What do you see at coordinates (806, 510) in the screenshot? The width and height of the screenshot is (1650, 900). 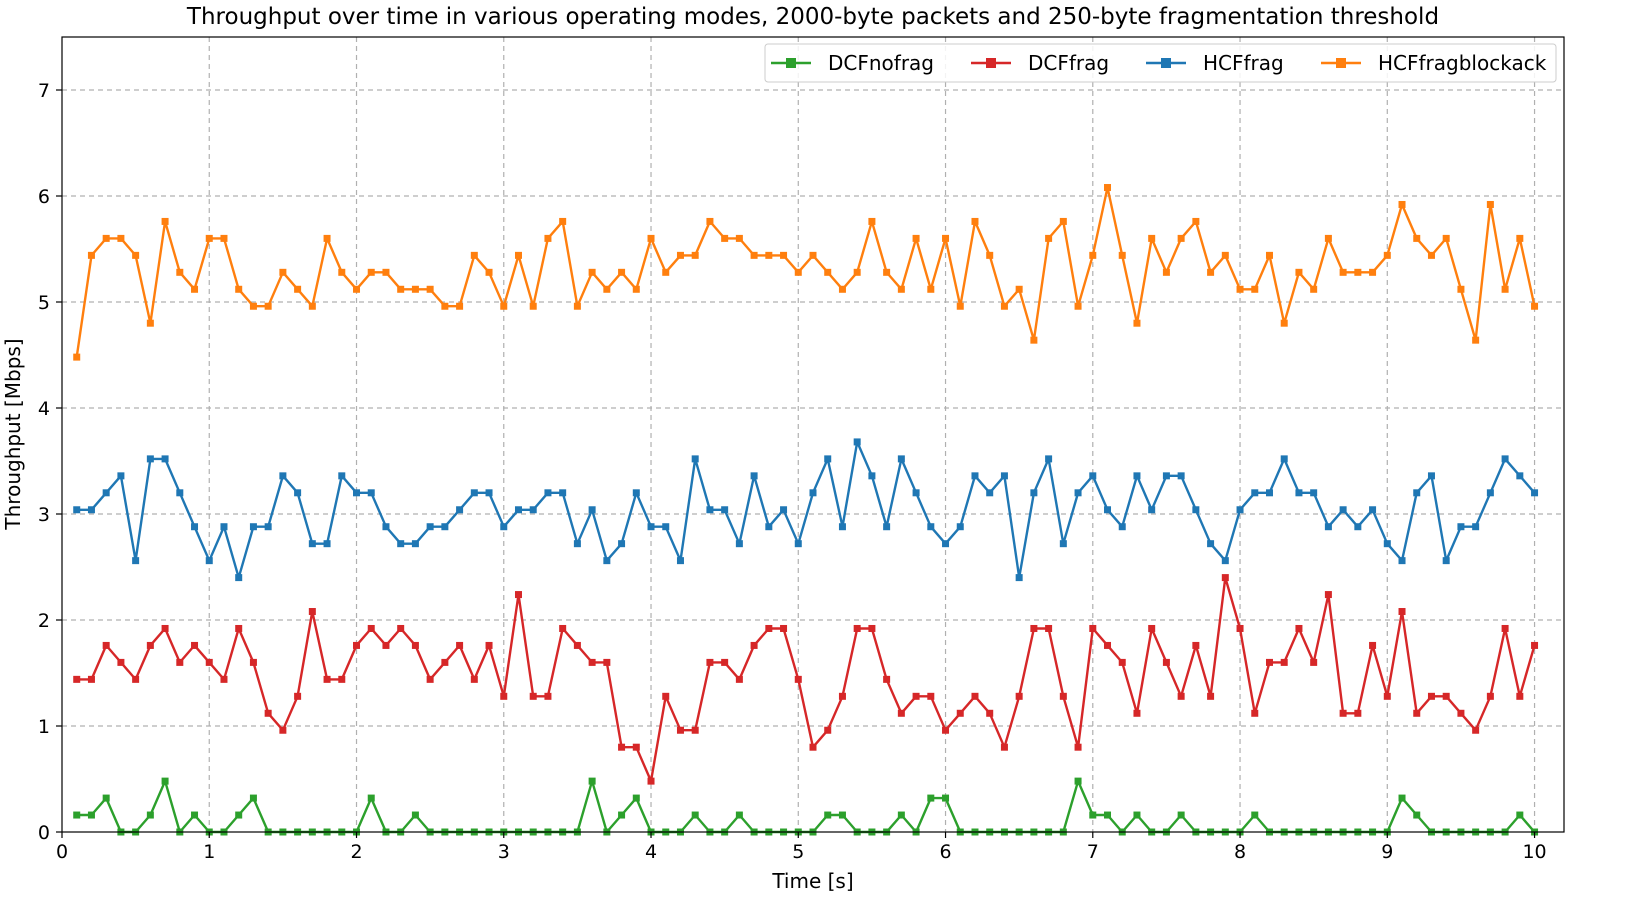 I see `series-HCFfrag` at bounding box center [806, 510].